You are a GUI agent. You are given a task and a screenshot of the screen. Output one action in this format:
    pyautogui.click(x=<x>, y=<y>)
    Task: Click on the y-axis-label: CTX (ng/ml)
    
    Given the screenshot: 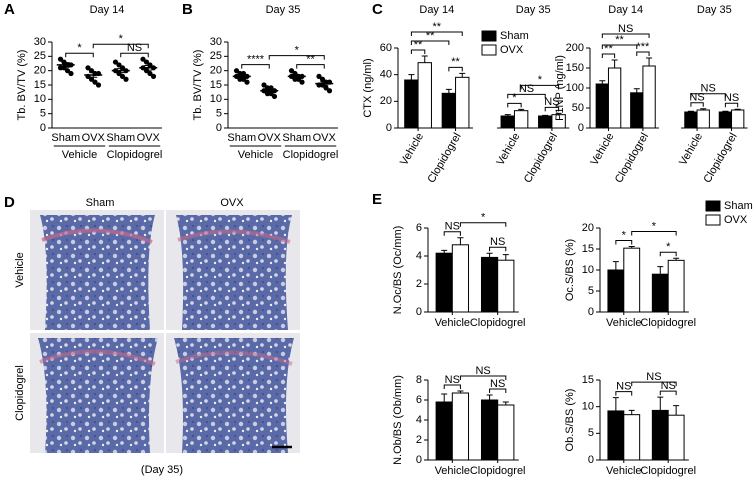 What is the action you would take?
    pyautogui.click(x=368, y=87)
    